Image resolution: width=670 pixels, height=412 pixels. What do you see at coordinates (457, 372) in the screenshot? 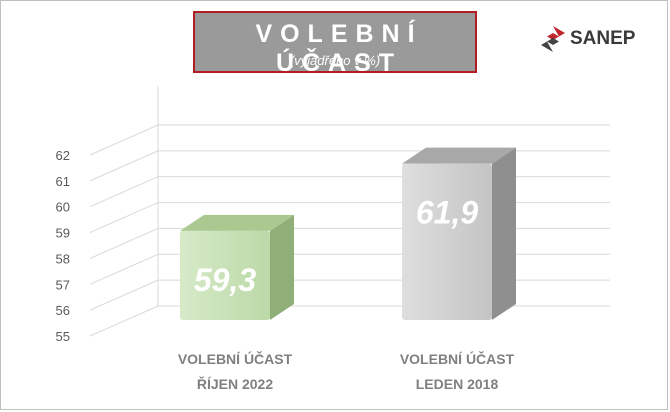
I see `x-category-label: VOLEBNÍ ÚČAST LEDEN 2018` at bounding box center [457, 372].